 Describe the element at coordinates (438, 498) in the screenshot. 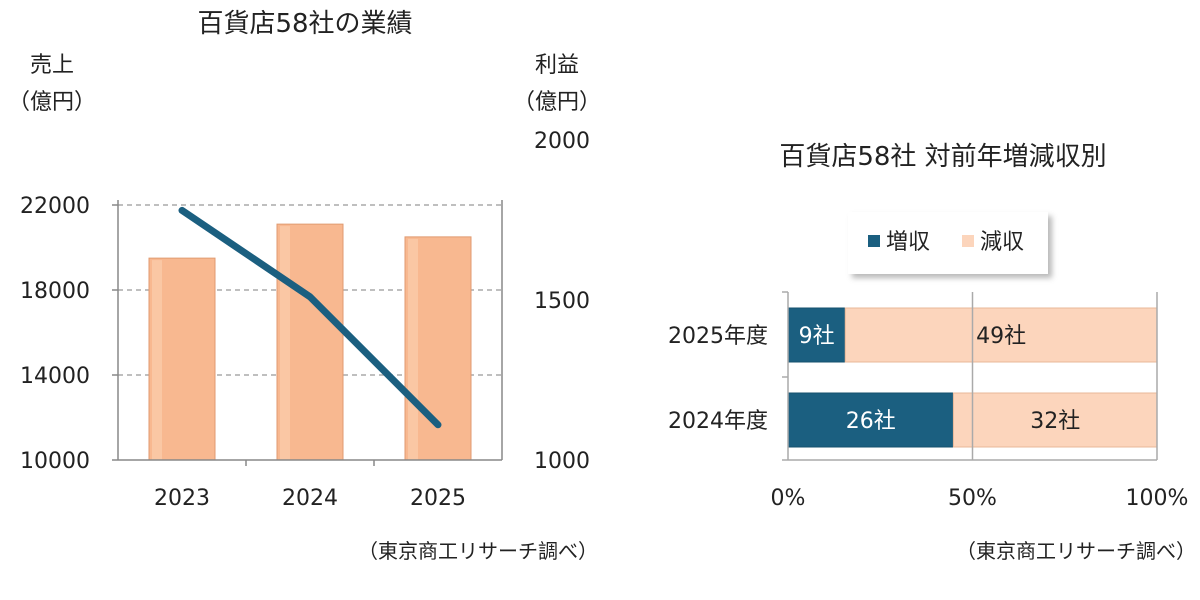

I see `x-tick-label: 2025` at that location.